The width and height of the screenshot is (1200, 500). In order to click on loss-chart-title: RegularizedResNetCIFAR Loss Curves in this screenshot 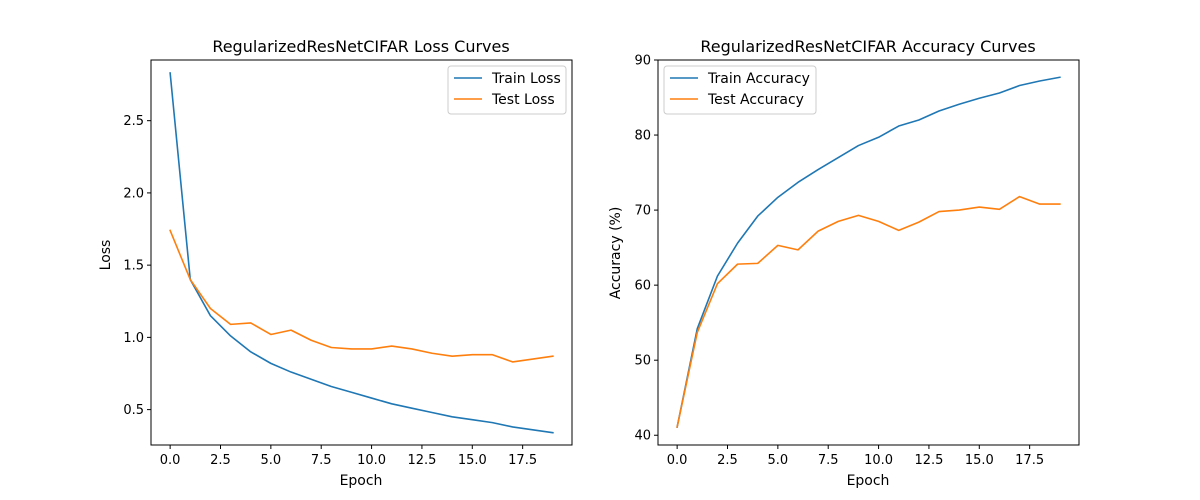, I will do `click(360, 46)`.